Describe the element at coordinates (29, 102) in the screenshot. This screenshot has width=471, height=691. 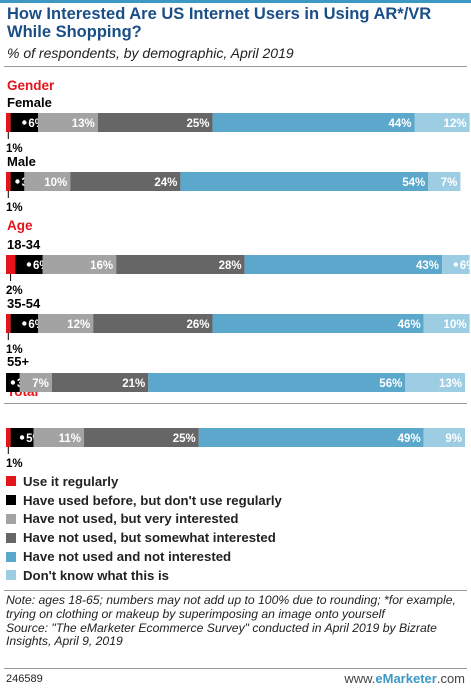
I see `category-label-female: Female` at that location.